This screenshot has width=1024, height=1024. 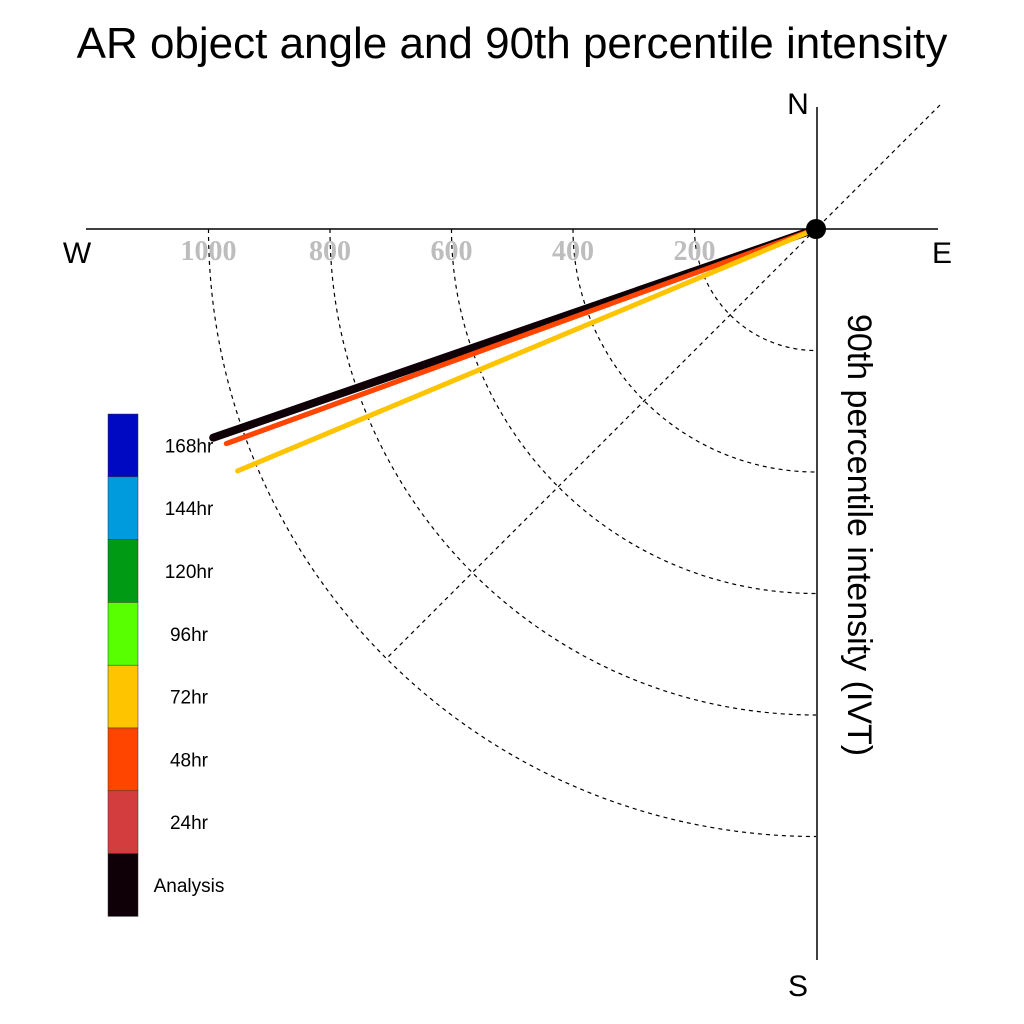 What do you see at coordinates (123, 696) in the screenshot?
I see `legend-swatch-72hr` at bounding box center [123, 696].